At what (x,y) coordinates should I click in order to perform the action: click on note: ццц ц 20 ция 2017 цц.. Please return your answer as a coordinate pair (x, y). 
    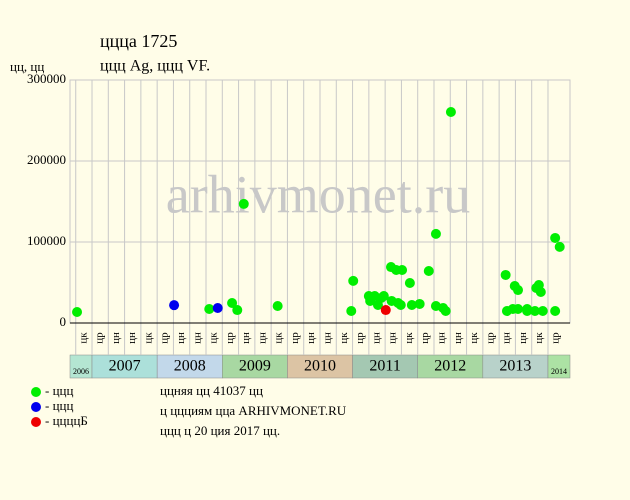
    Looking at the image, I should click on (220, 430).